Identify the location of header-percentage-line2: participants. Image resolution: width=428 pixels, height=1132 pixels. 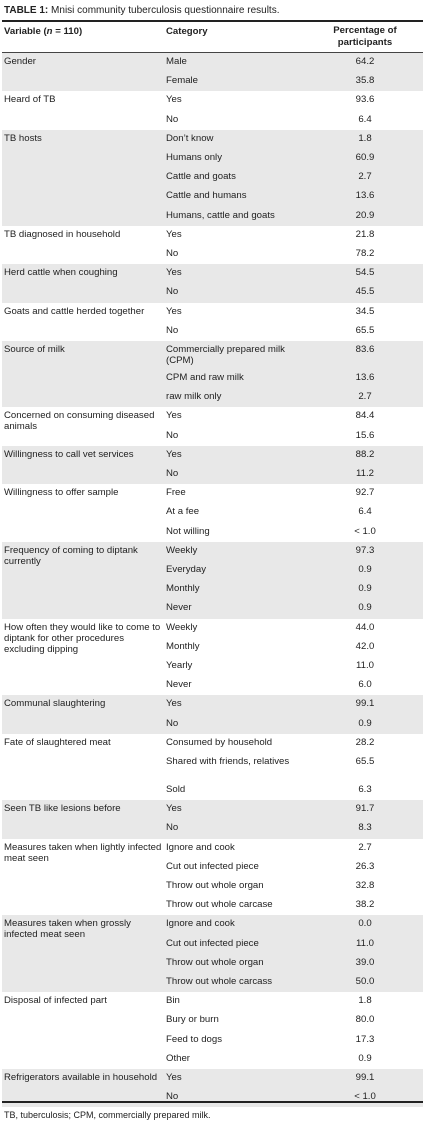
(365, 42).